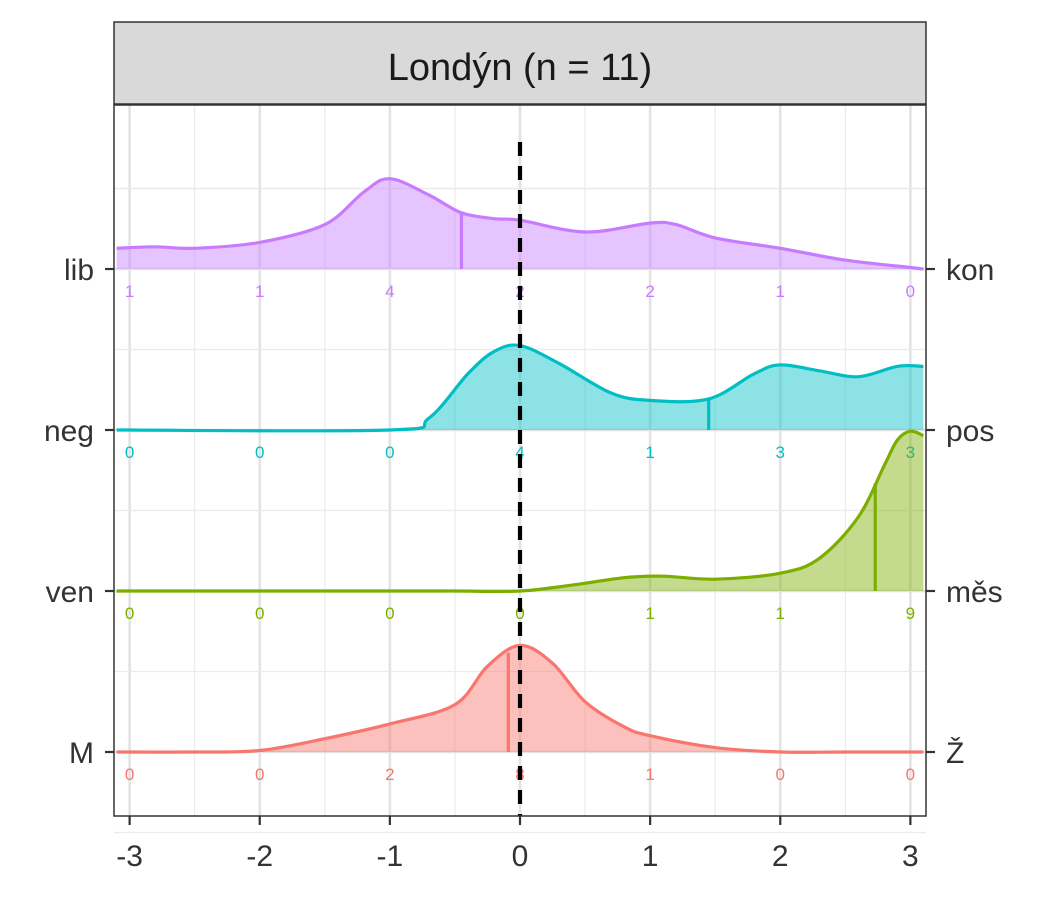  Describe the element at coordinates (70, 592) in the screenshot. I see `y-tick-label-left: ven` at that location.